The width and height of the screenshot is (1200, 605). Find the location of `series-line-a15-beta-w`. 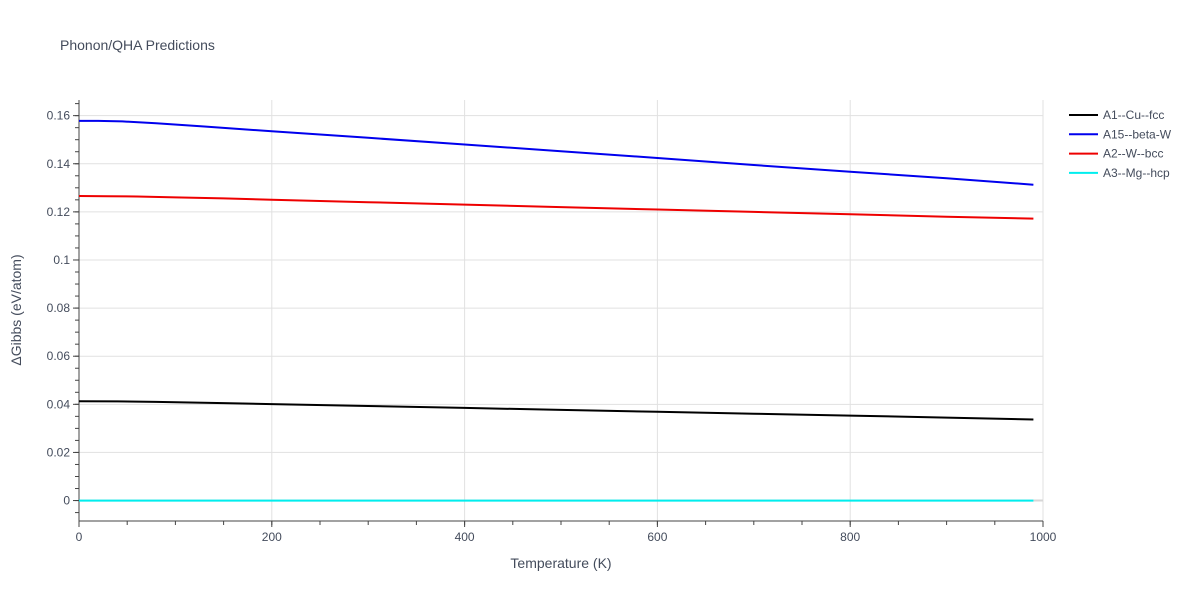

series-line-a15-beta-w is located at coordinates (556, 152).